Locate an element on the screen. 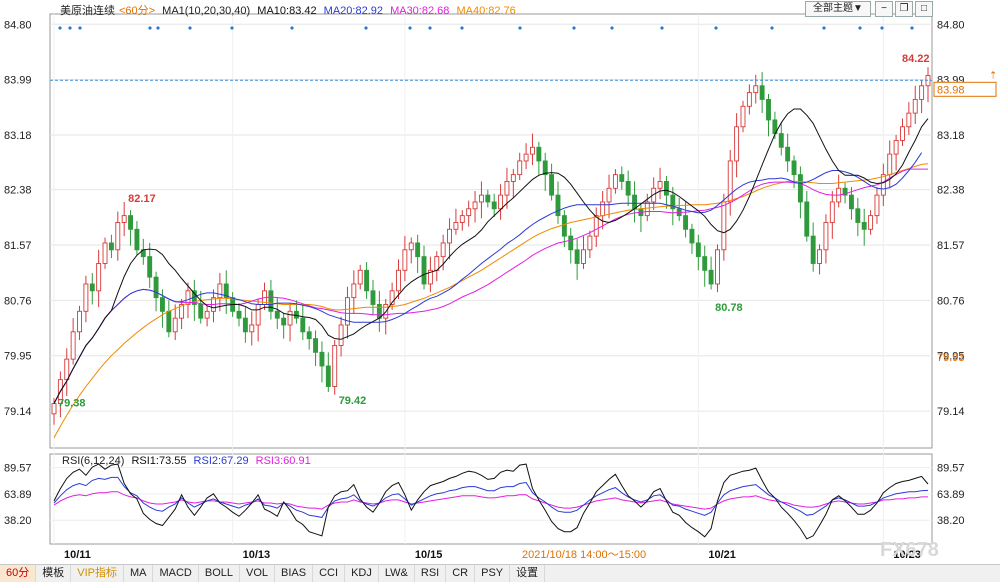 The image size is (1000, 582). toolbar-item-psy: PSY is located at coordinates (493, 573).